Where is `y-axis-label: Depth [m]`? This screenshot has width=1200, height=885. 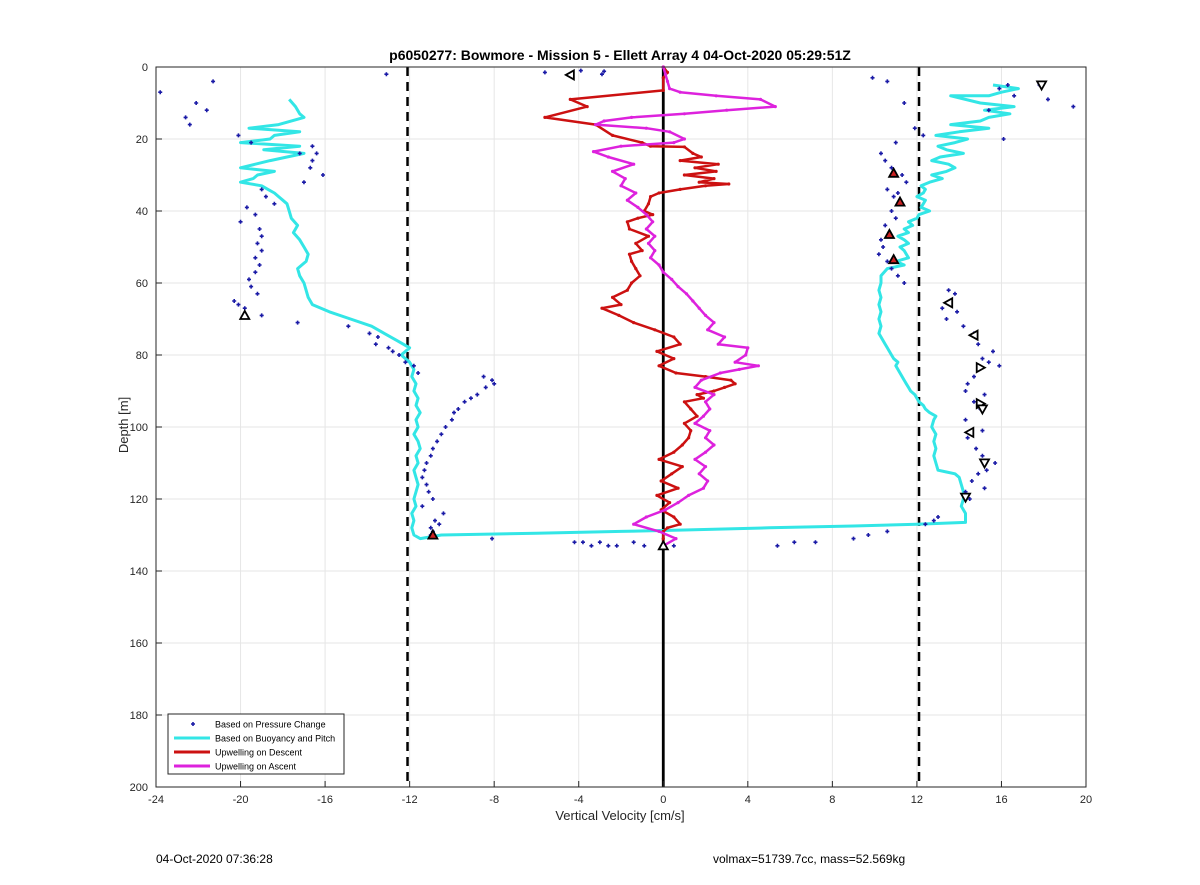
y-axis-label: Depth [m] is located at coordinates (123, 425).